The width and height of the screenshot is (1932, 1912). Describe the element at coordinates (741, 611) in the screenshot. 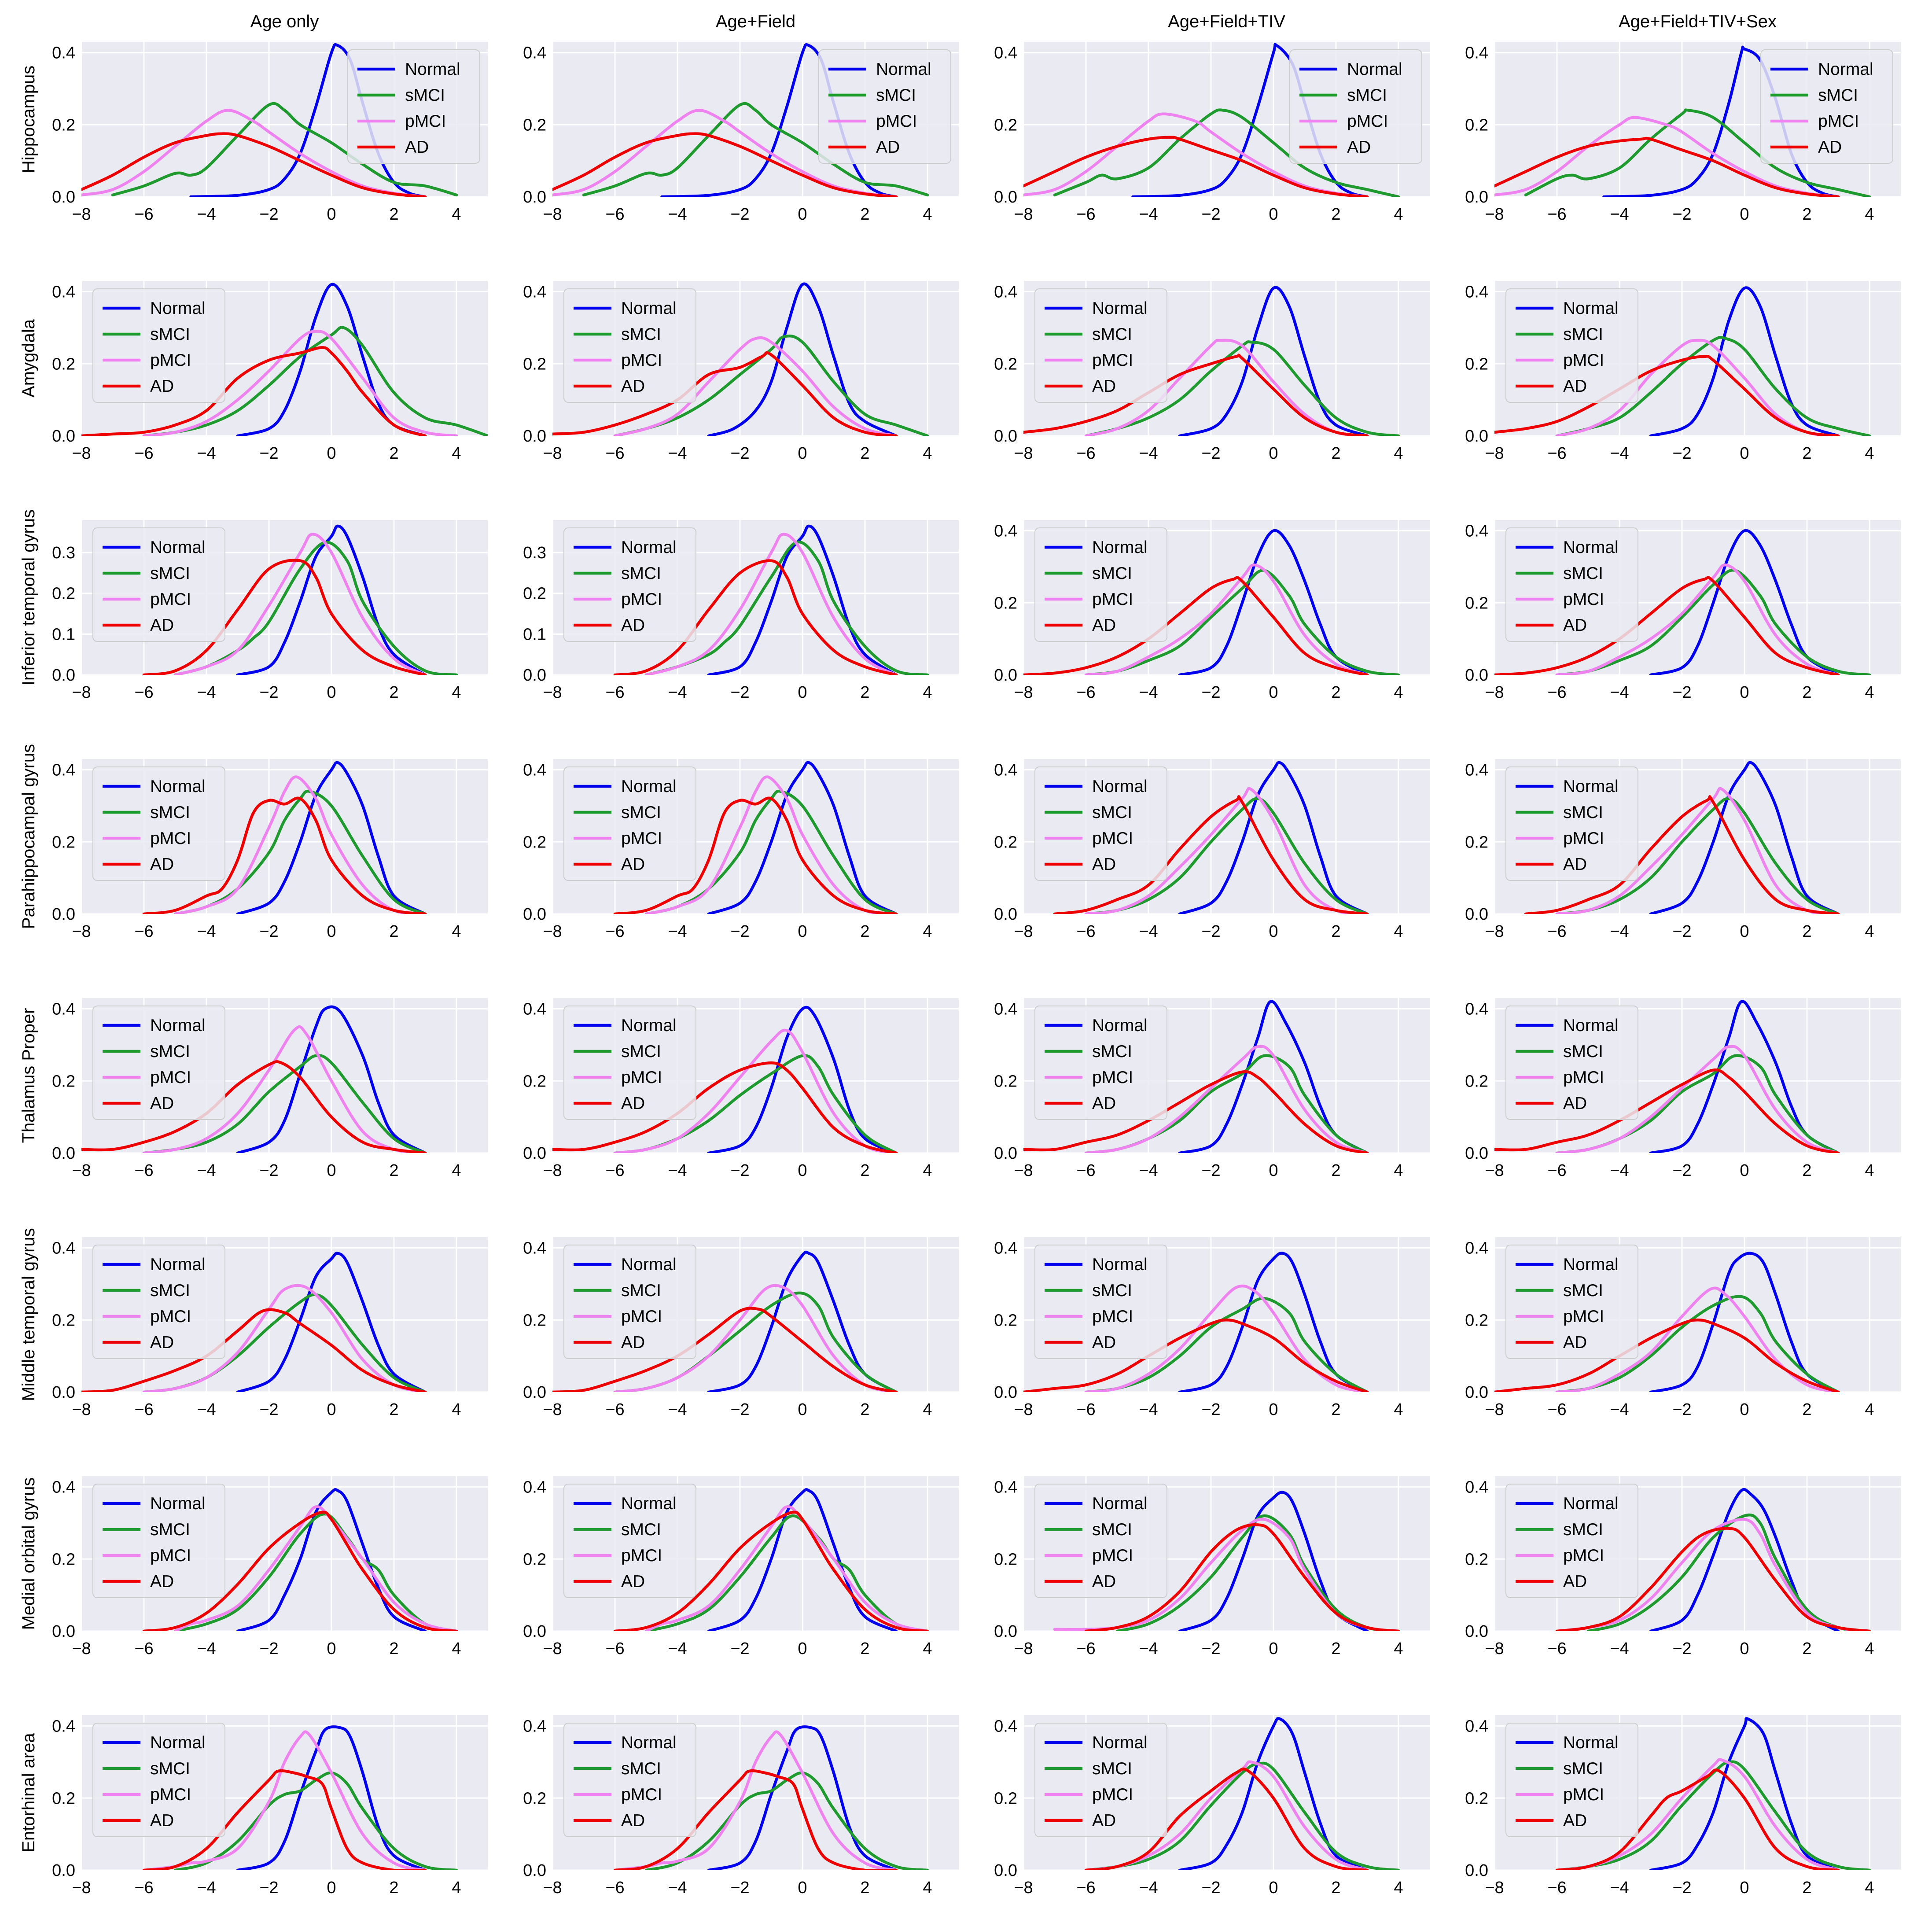

I see `subplot: −8 −6 −4 −2 0 2 4 0.0 0.1 0.2 0.3 Normal sMCI pMCI AD` at that location.